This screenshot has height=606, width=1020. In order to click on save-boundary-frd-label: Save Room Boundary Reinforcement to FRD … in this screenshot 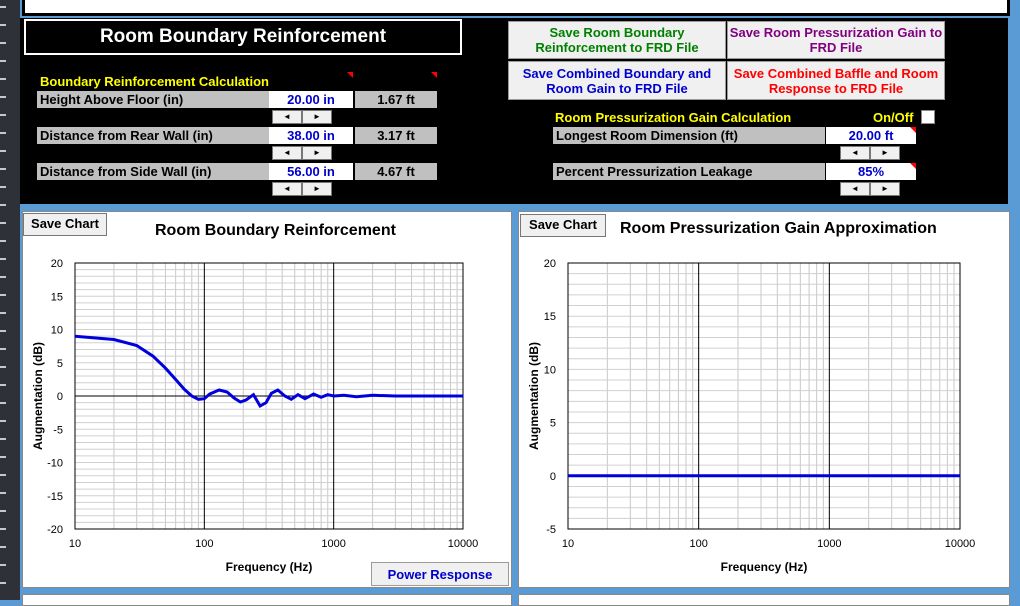, I will do `click(617, 40)`.